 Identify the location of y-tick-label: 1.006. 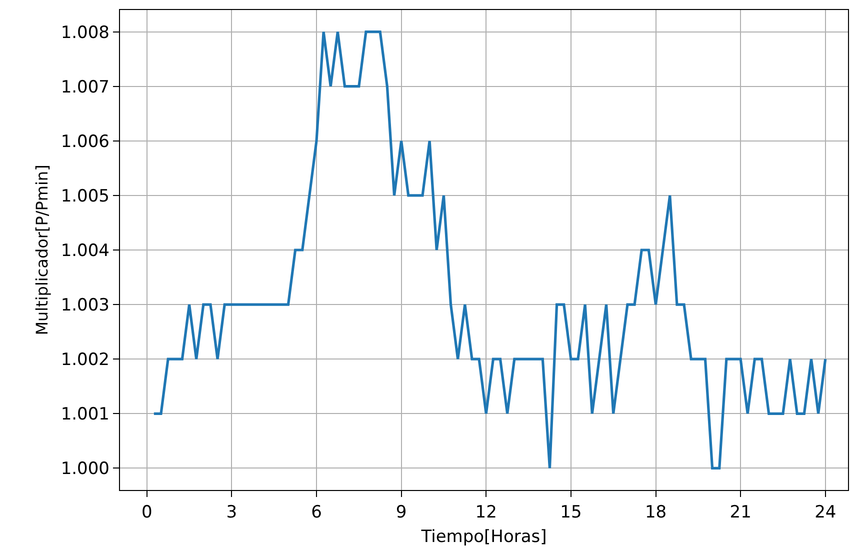
(85, 142).